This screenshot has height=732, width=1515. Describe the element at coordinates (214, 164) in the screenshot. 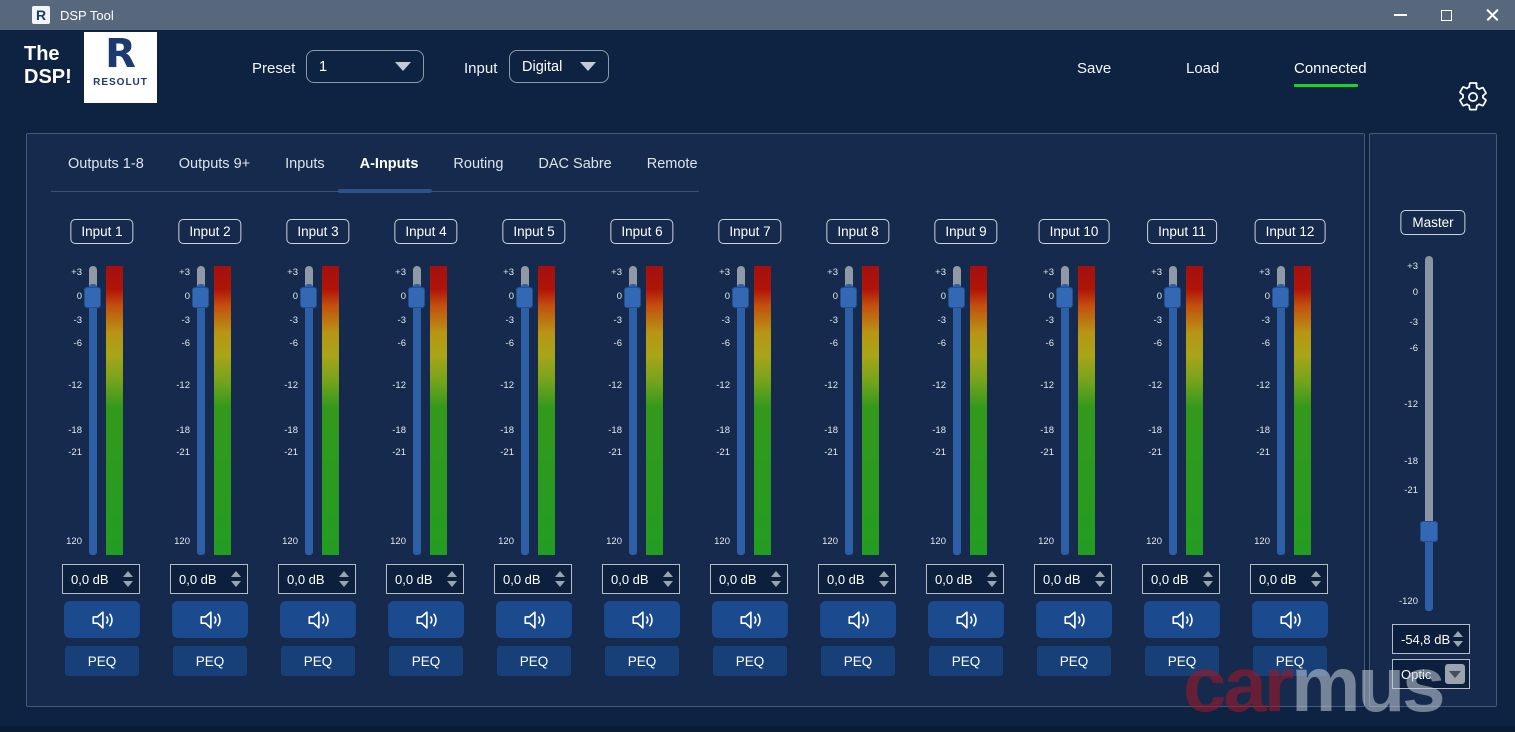

I see `tab-outputs-9: Outputs 9+` at that location.